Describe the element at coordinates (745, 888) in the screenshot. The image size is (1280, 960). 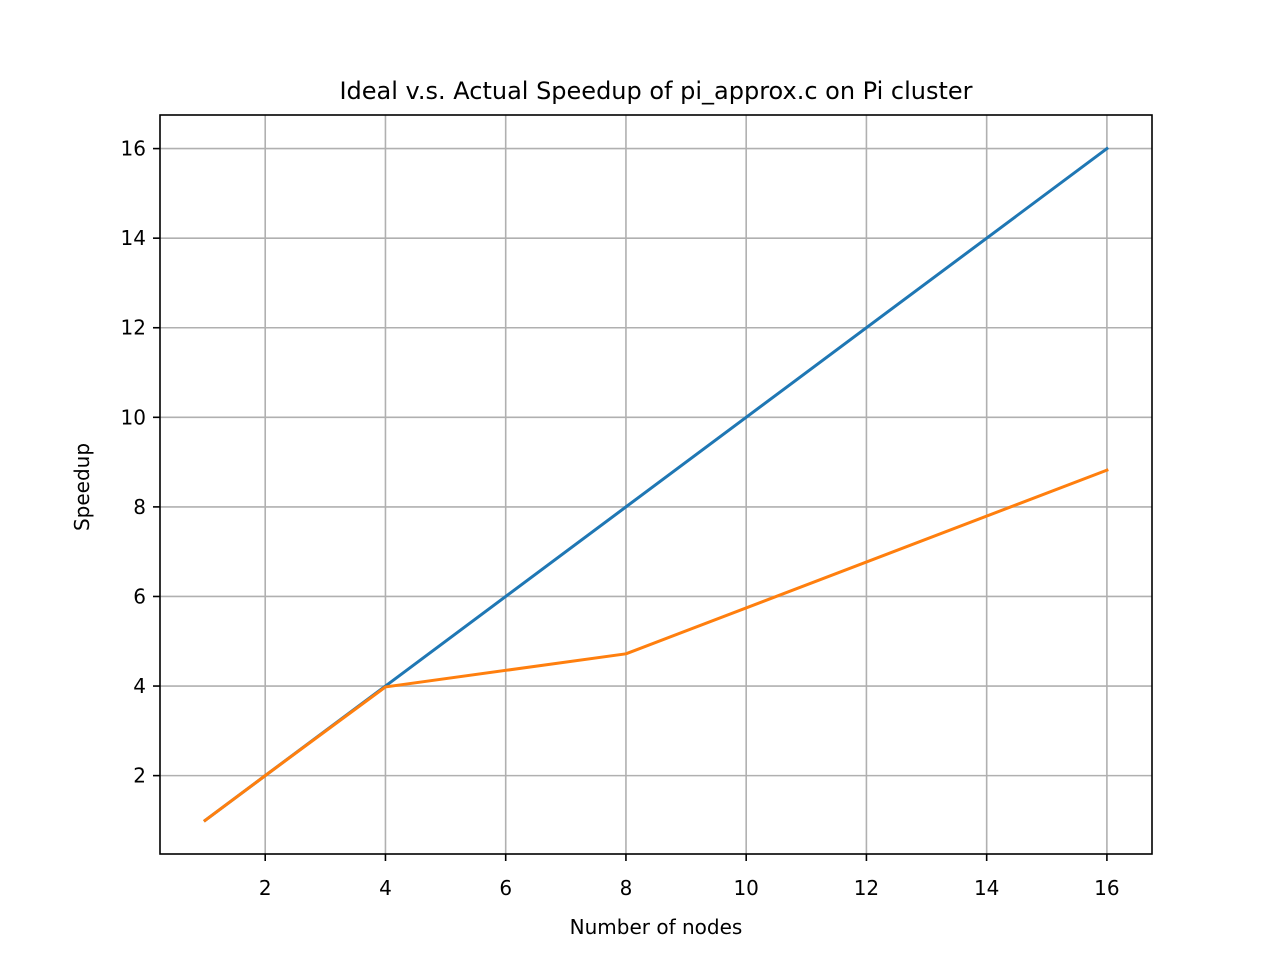
I see `x-tick-label: 10` at that location.